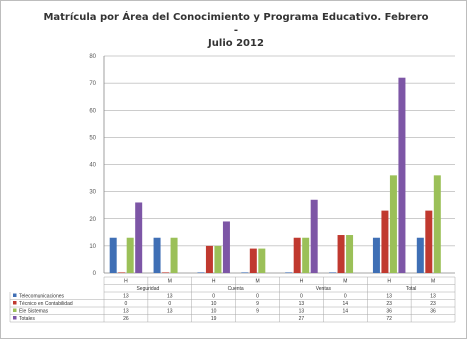 This screenshot has height=339, width=467. Describe the element at coordinates (92, 138) in the screenshot. I see `y-tick-label: 50` at that location.